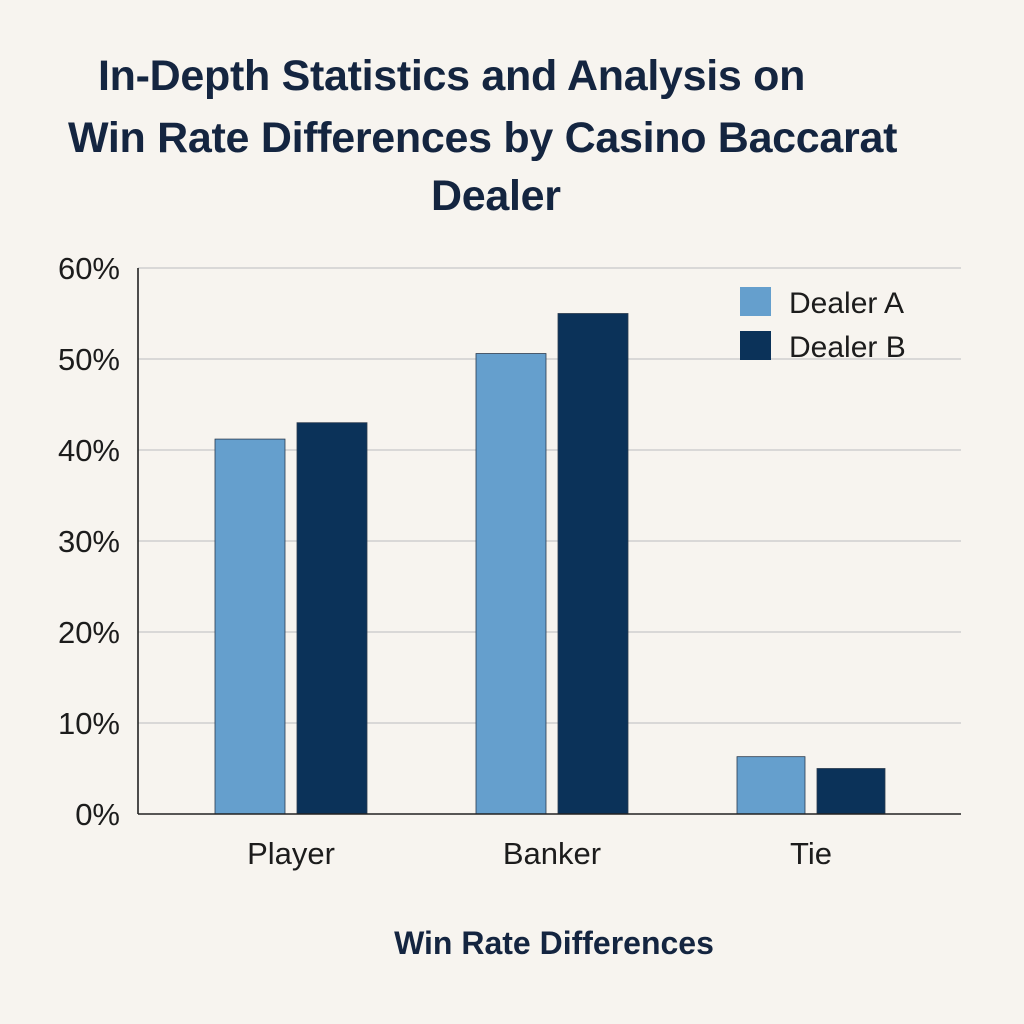 The height and width of the screenshot is (1024, 1024). What do you see at coordinates (851, 791) in the screenshot?
I see `bar-tie-dealer-b` at bounding box center [851, 791].